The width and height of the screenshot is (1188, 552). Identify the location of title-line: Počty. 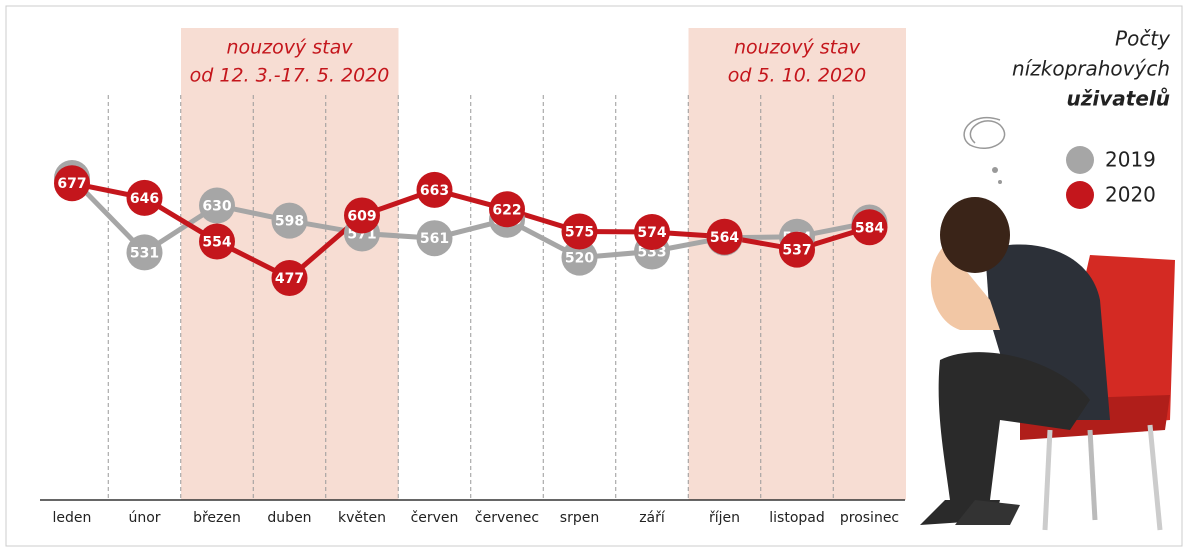
(1143, 39).